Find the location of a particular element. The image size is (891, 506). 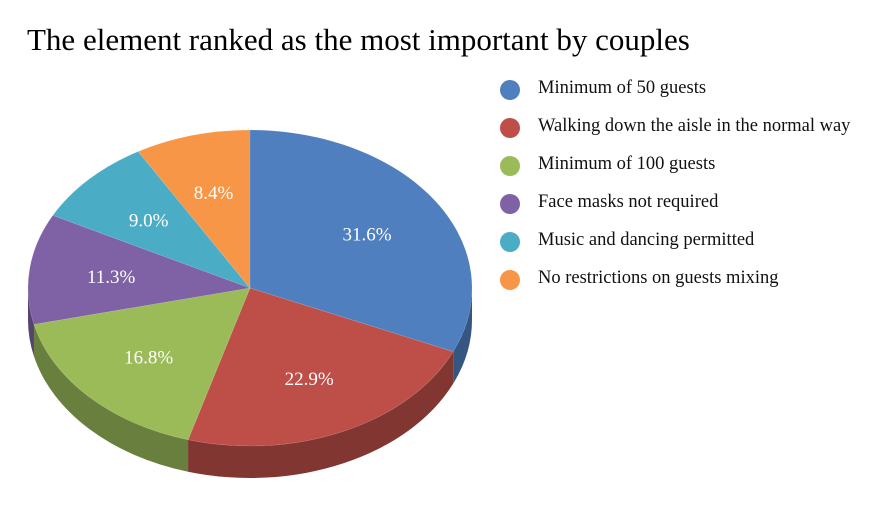

legend-item-face-masks-not-required: Face masks not required is located at coordinates (688, 203).